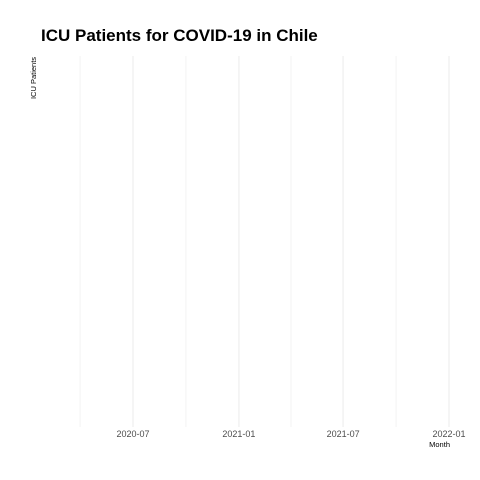 The width and height of the screenshot is (480, 480). I want to click on x-axis-title: Month, so click(439, 444).